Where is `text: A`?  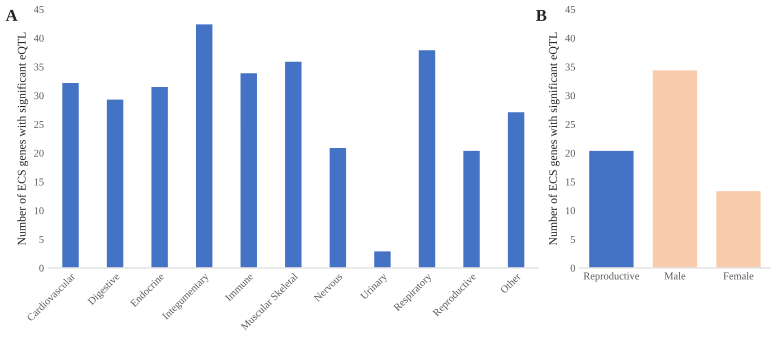 text: A is located at coordinates (12, 15).